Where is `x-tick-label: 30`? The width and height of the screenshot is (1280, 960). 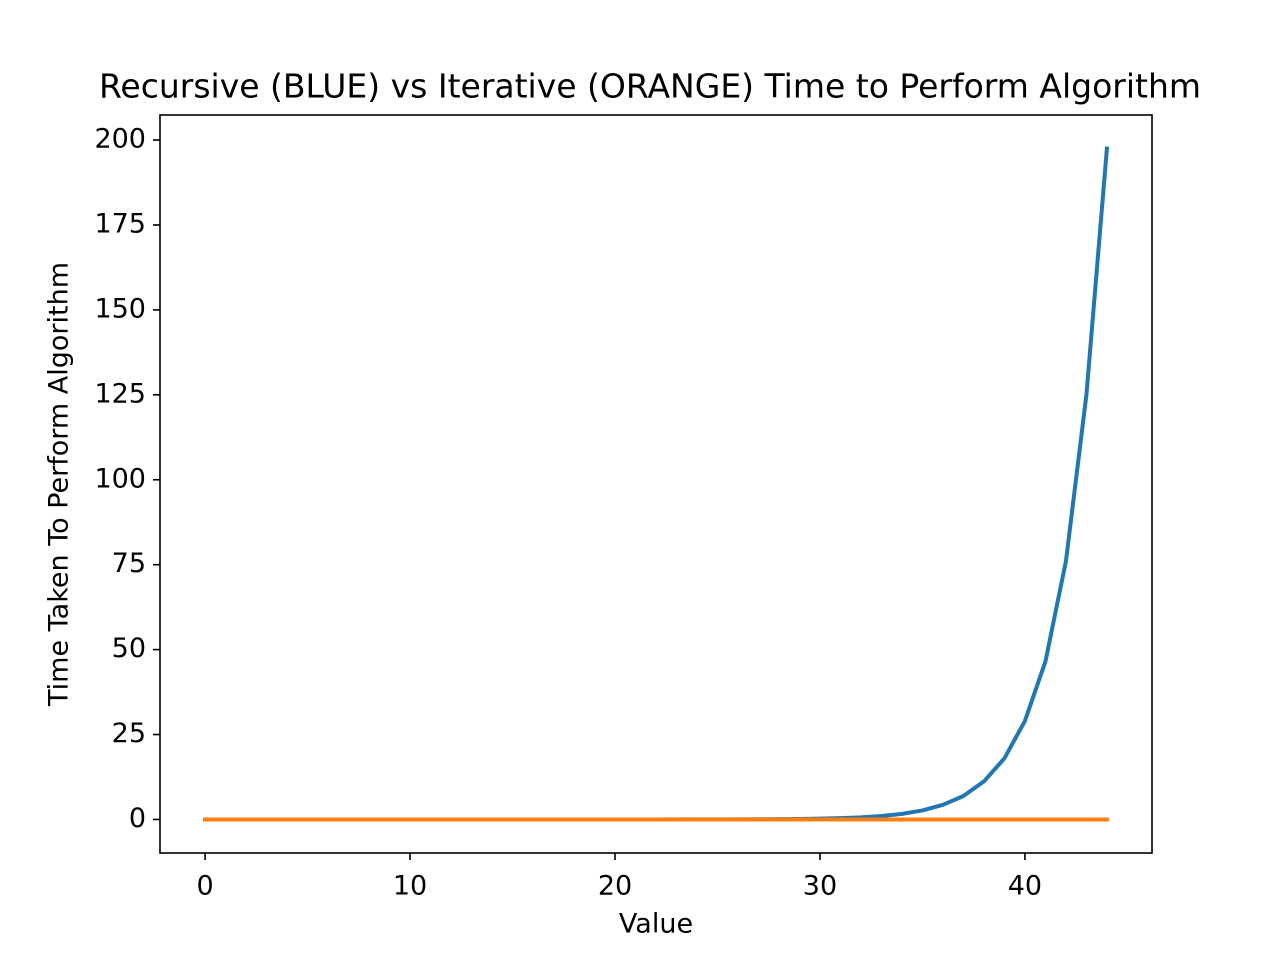 x-tick-label: 30 is located at coordinates (820, 886).